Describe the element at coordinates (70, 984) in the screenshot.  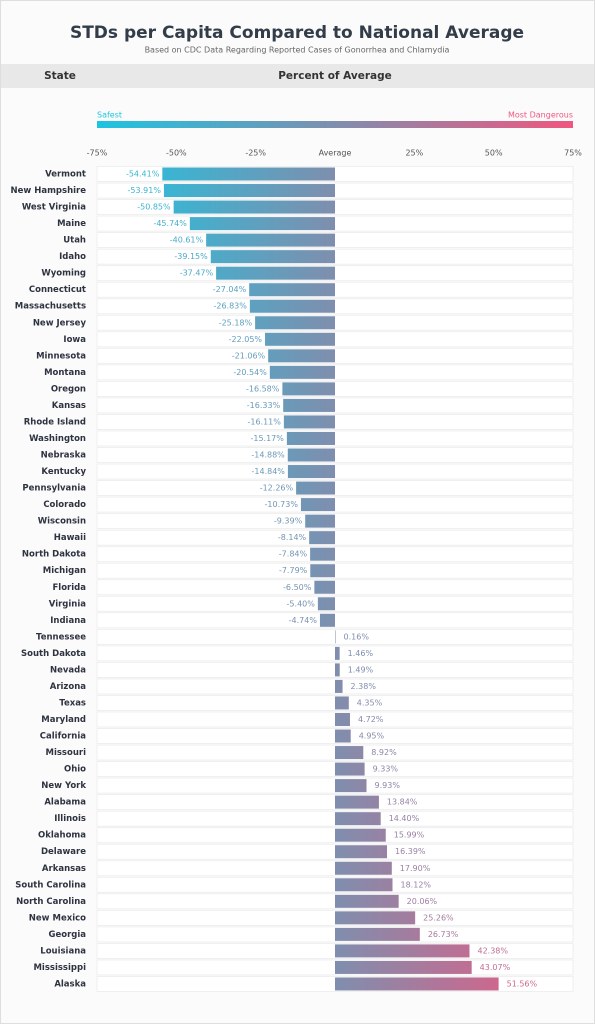
I see `category-label: Alaska` at that location.